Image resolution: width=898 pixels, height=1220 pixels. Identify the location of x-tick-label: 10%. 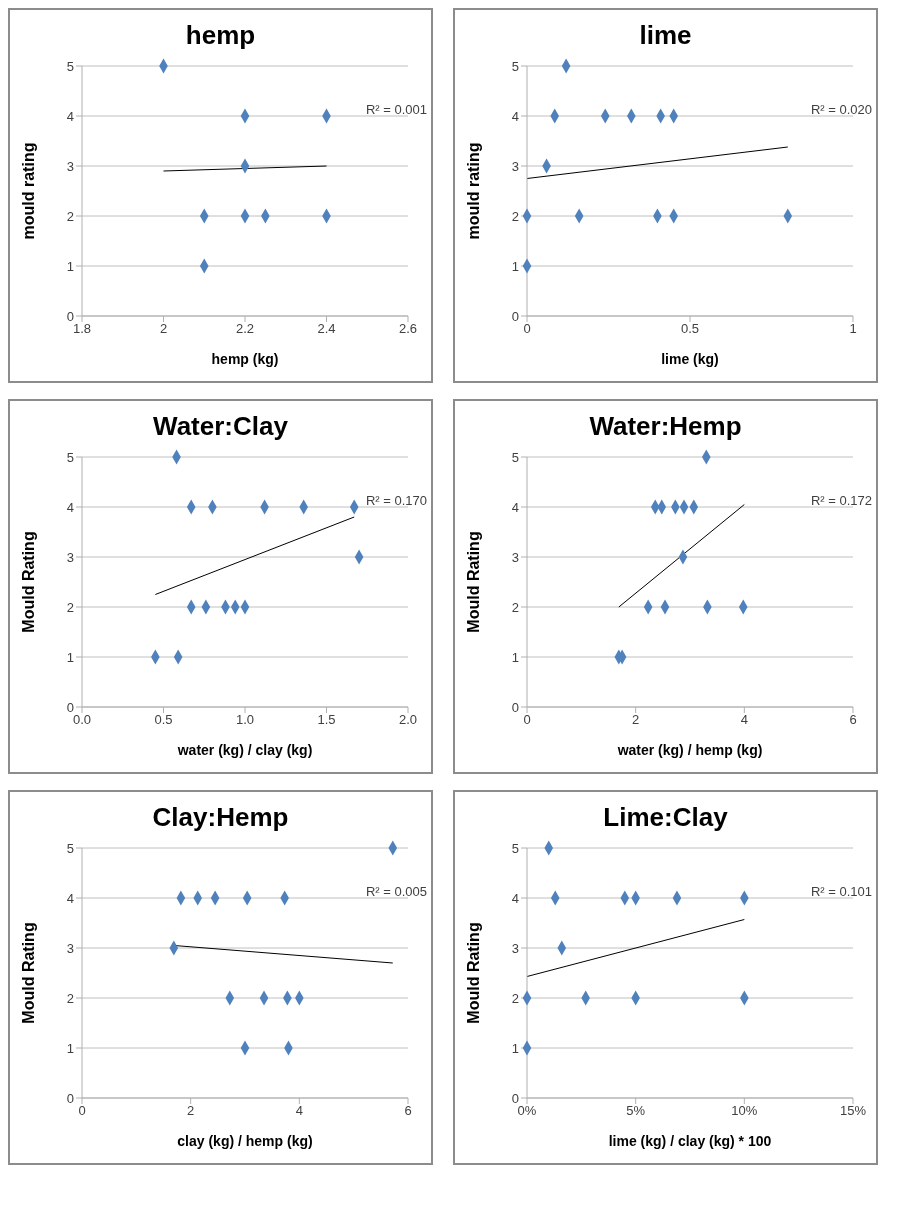
(744, 1111).